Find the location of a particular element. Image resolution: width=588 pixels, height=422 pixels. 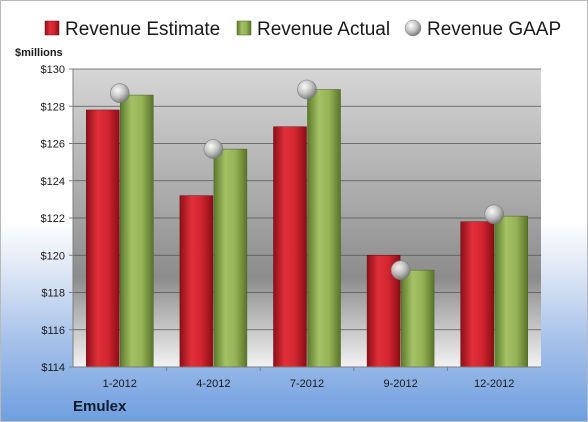

marker-revenue-gaap-9-2012 is located at coordinates (400, 270).